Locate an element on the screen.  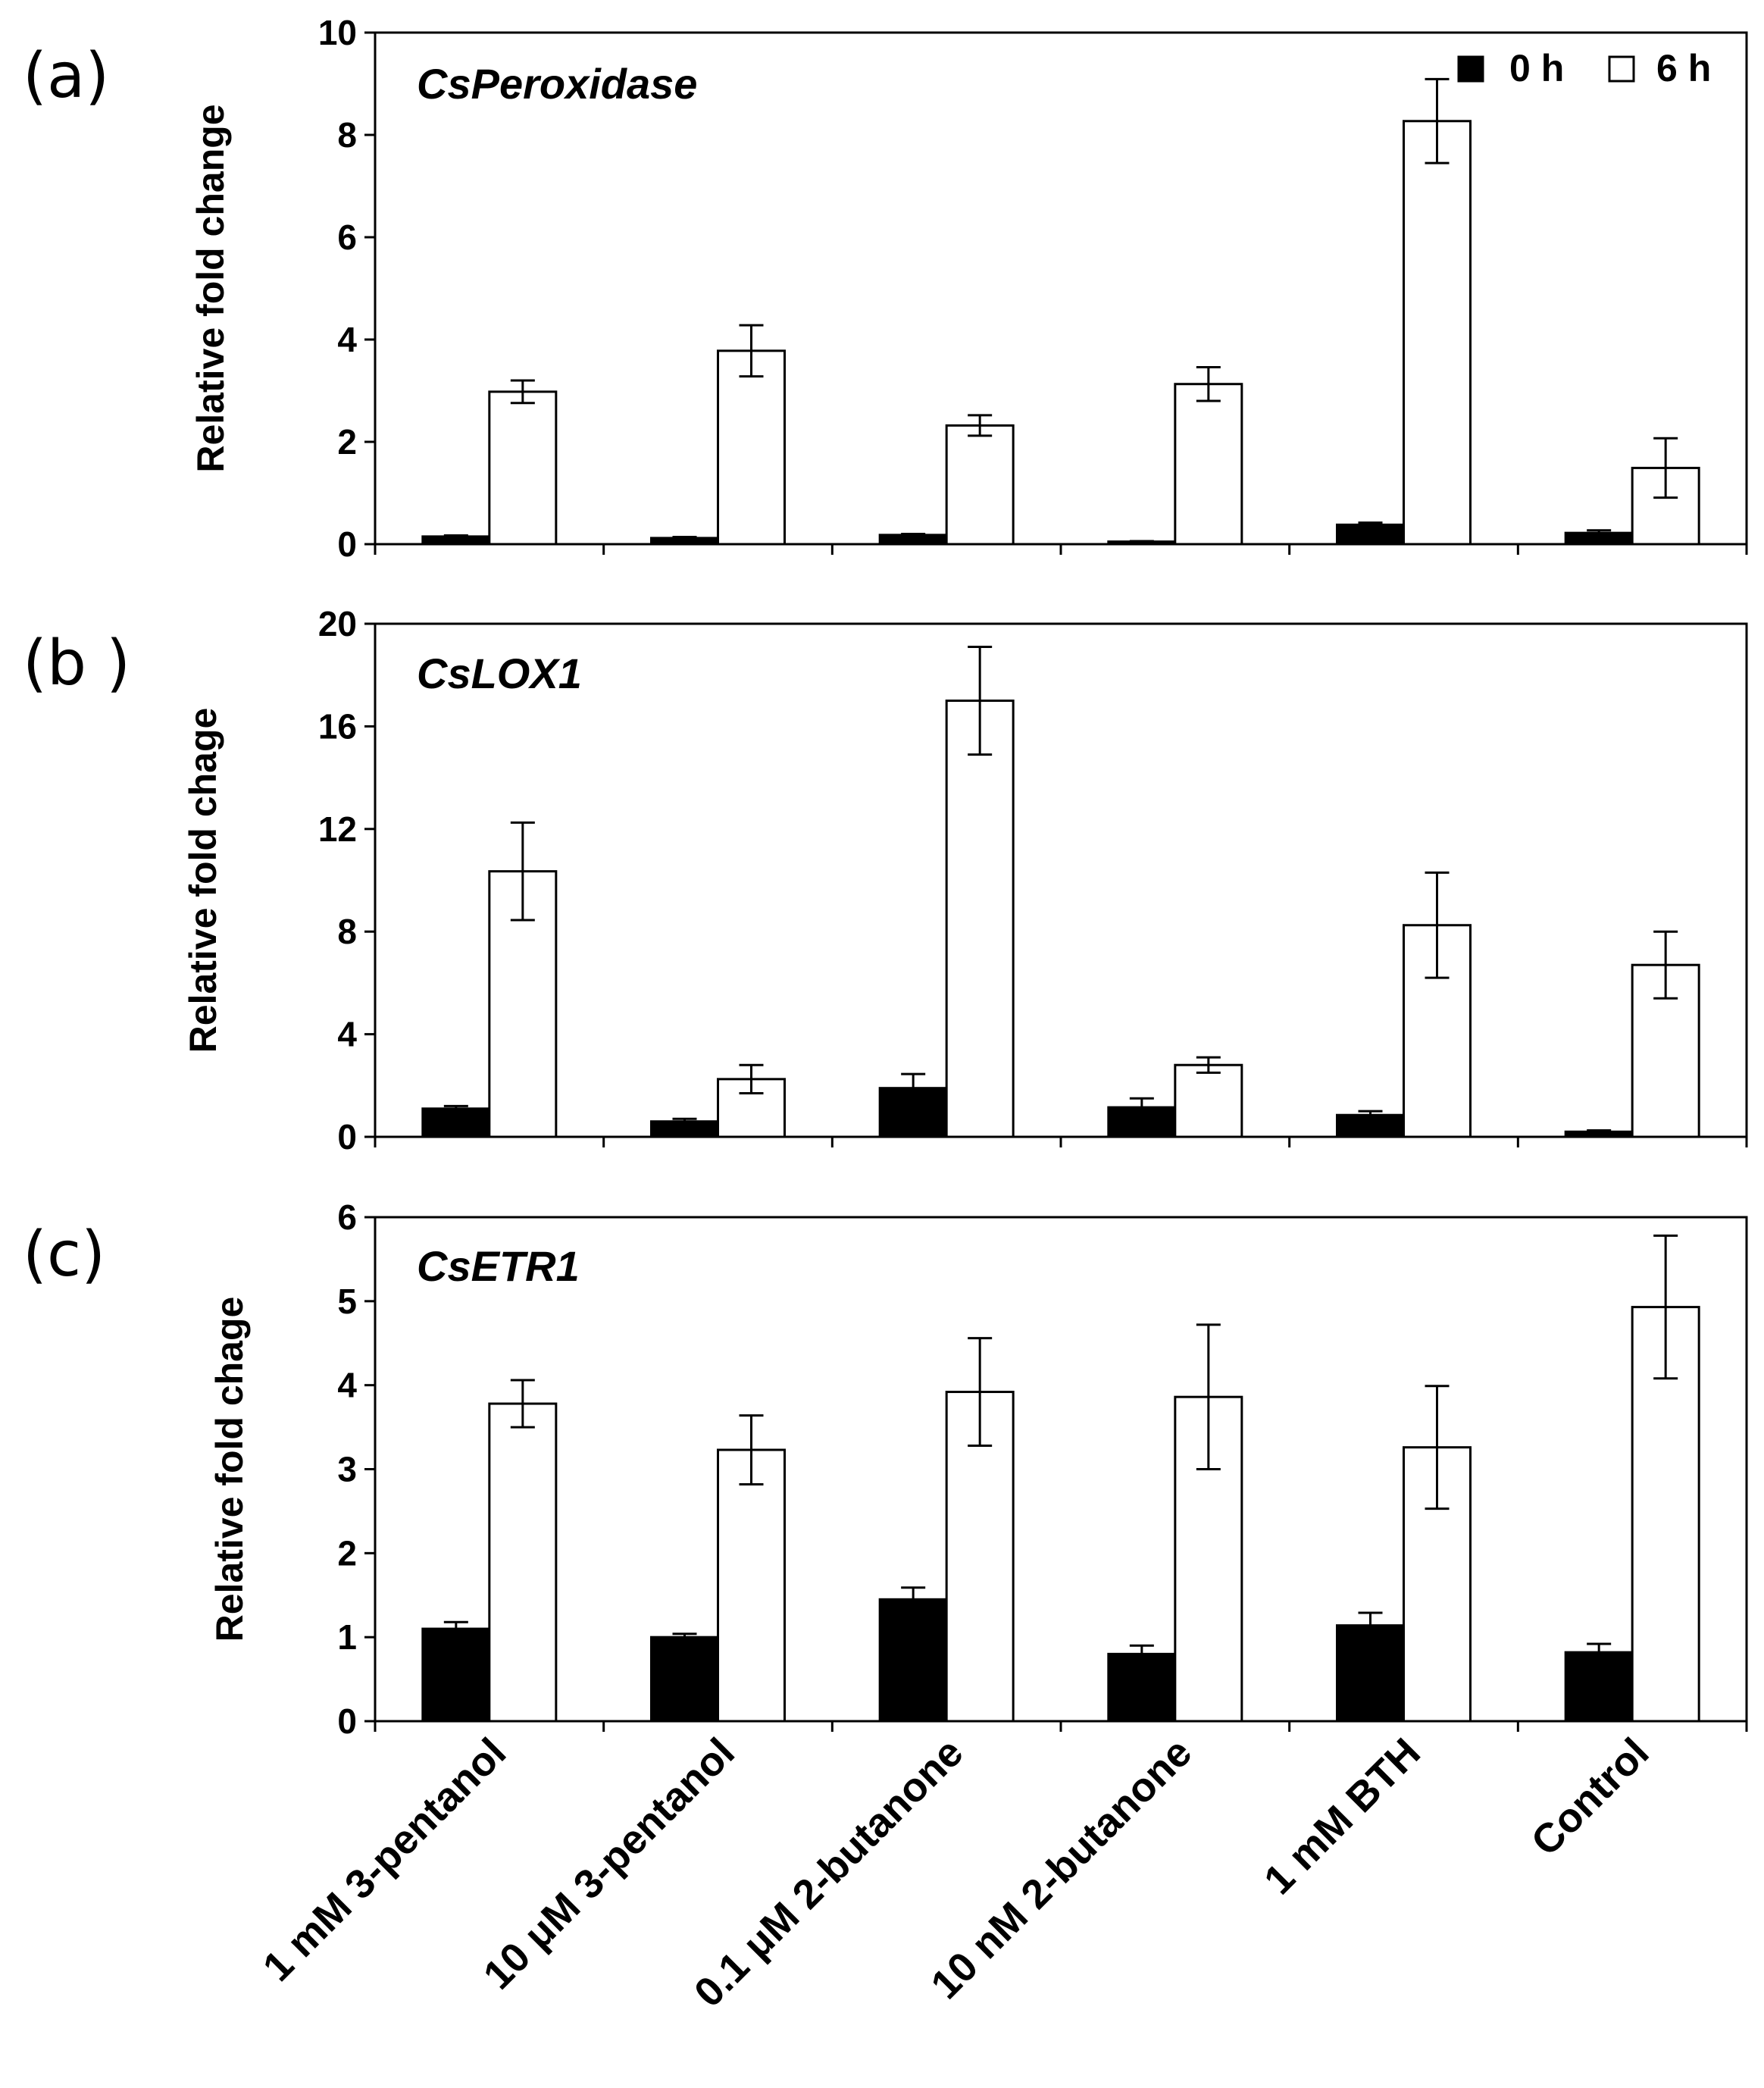
category-label: 1 mM BTH is located at coordinates (1342, 1817).